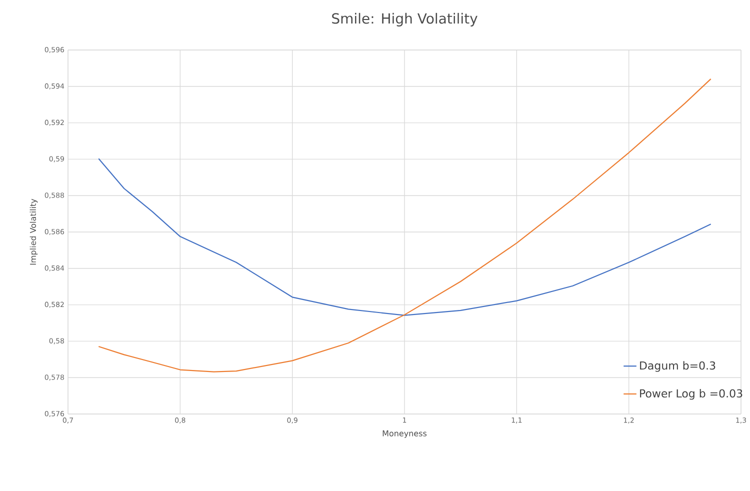 This screenshot has height=491, width=750. I want to click on x-axis-title: Moneyness, so click(404, 434).